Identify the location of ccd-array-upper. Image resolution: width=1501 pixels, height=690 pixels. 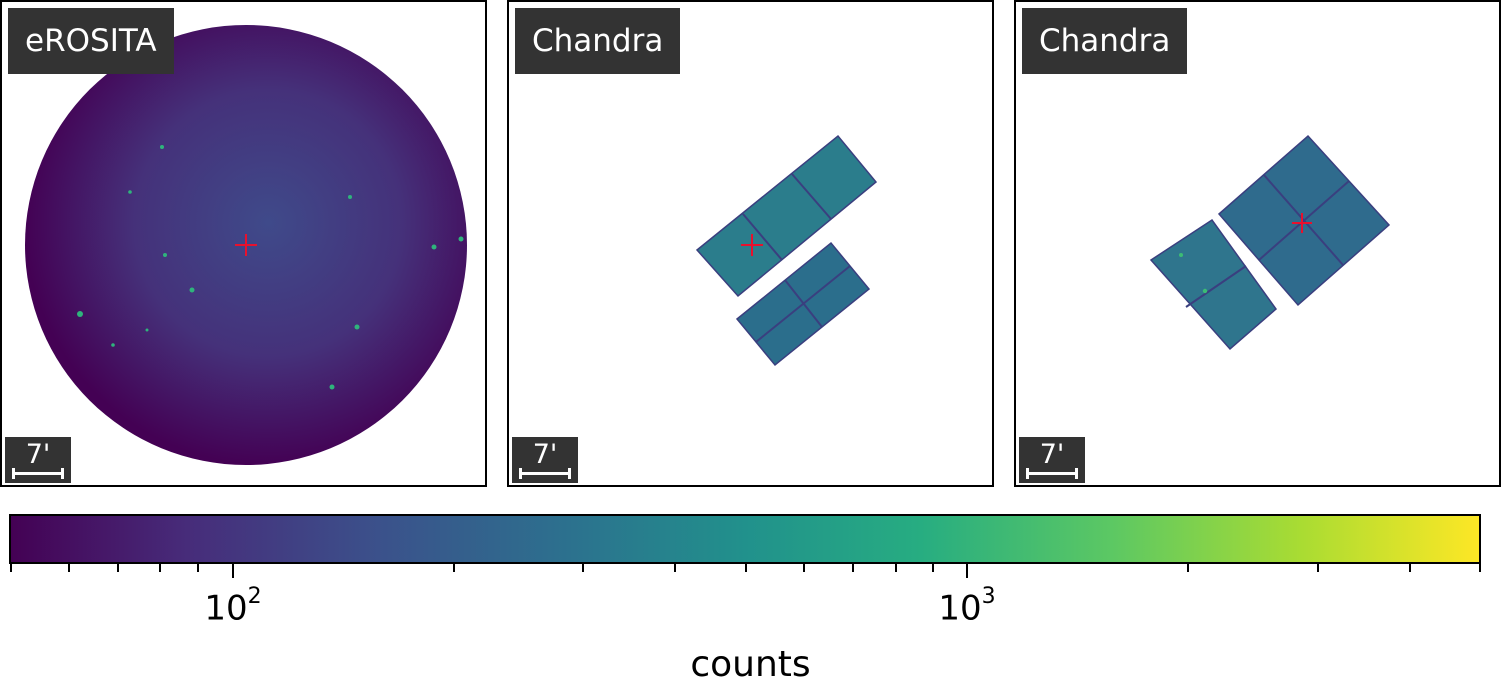
(786, 216).